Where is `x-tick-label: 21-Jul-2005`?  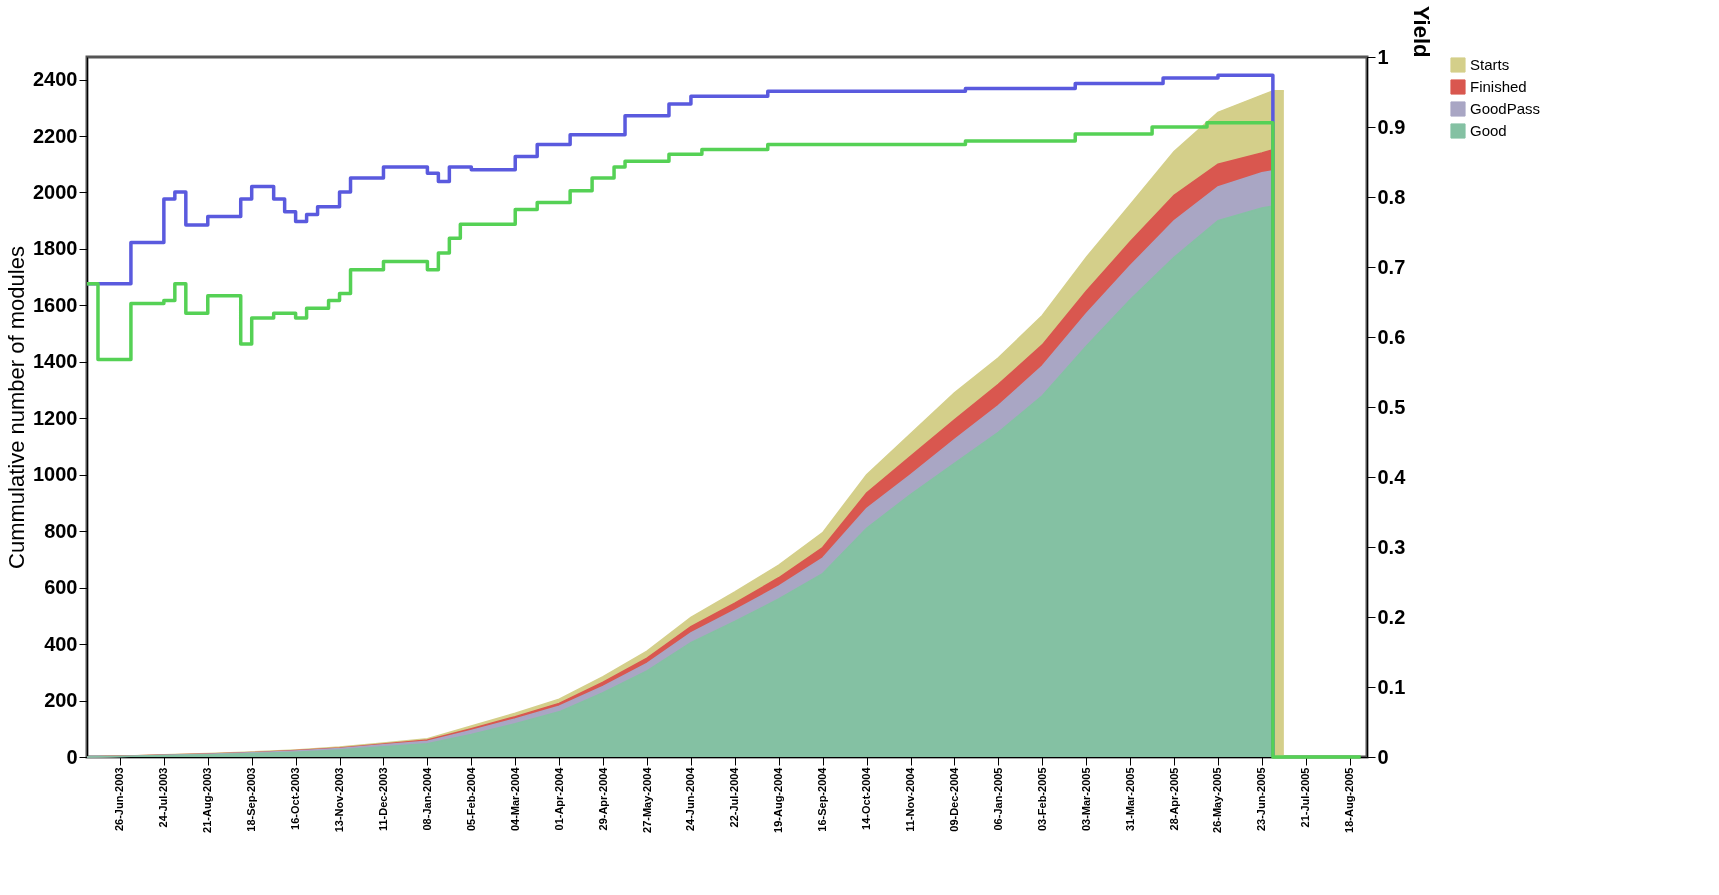 x-tick-label: 21-Jul-2005 is located at coordinates (1305, 797).